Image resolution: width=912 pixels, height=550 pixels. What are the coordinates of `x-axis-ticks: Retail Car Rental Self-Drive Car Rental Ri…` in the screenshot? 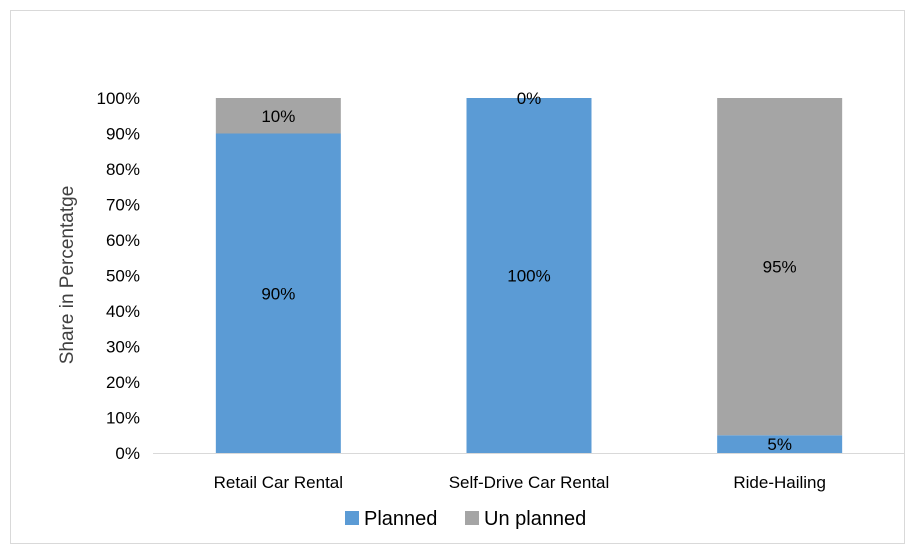 It's located at (520, 482).